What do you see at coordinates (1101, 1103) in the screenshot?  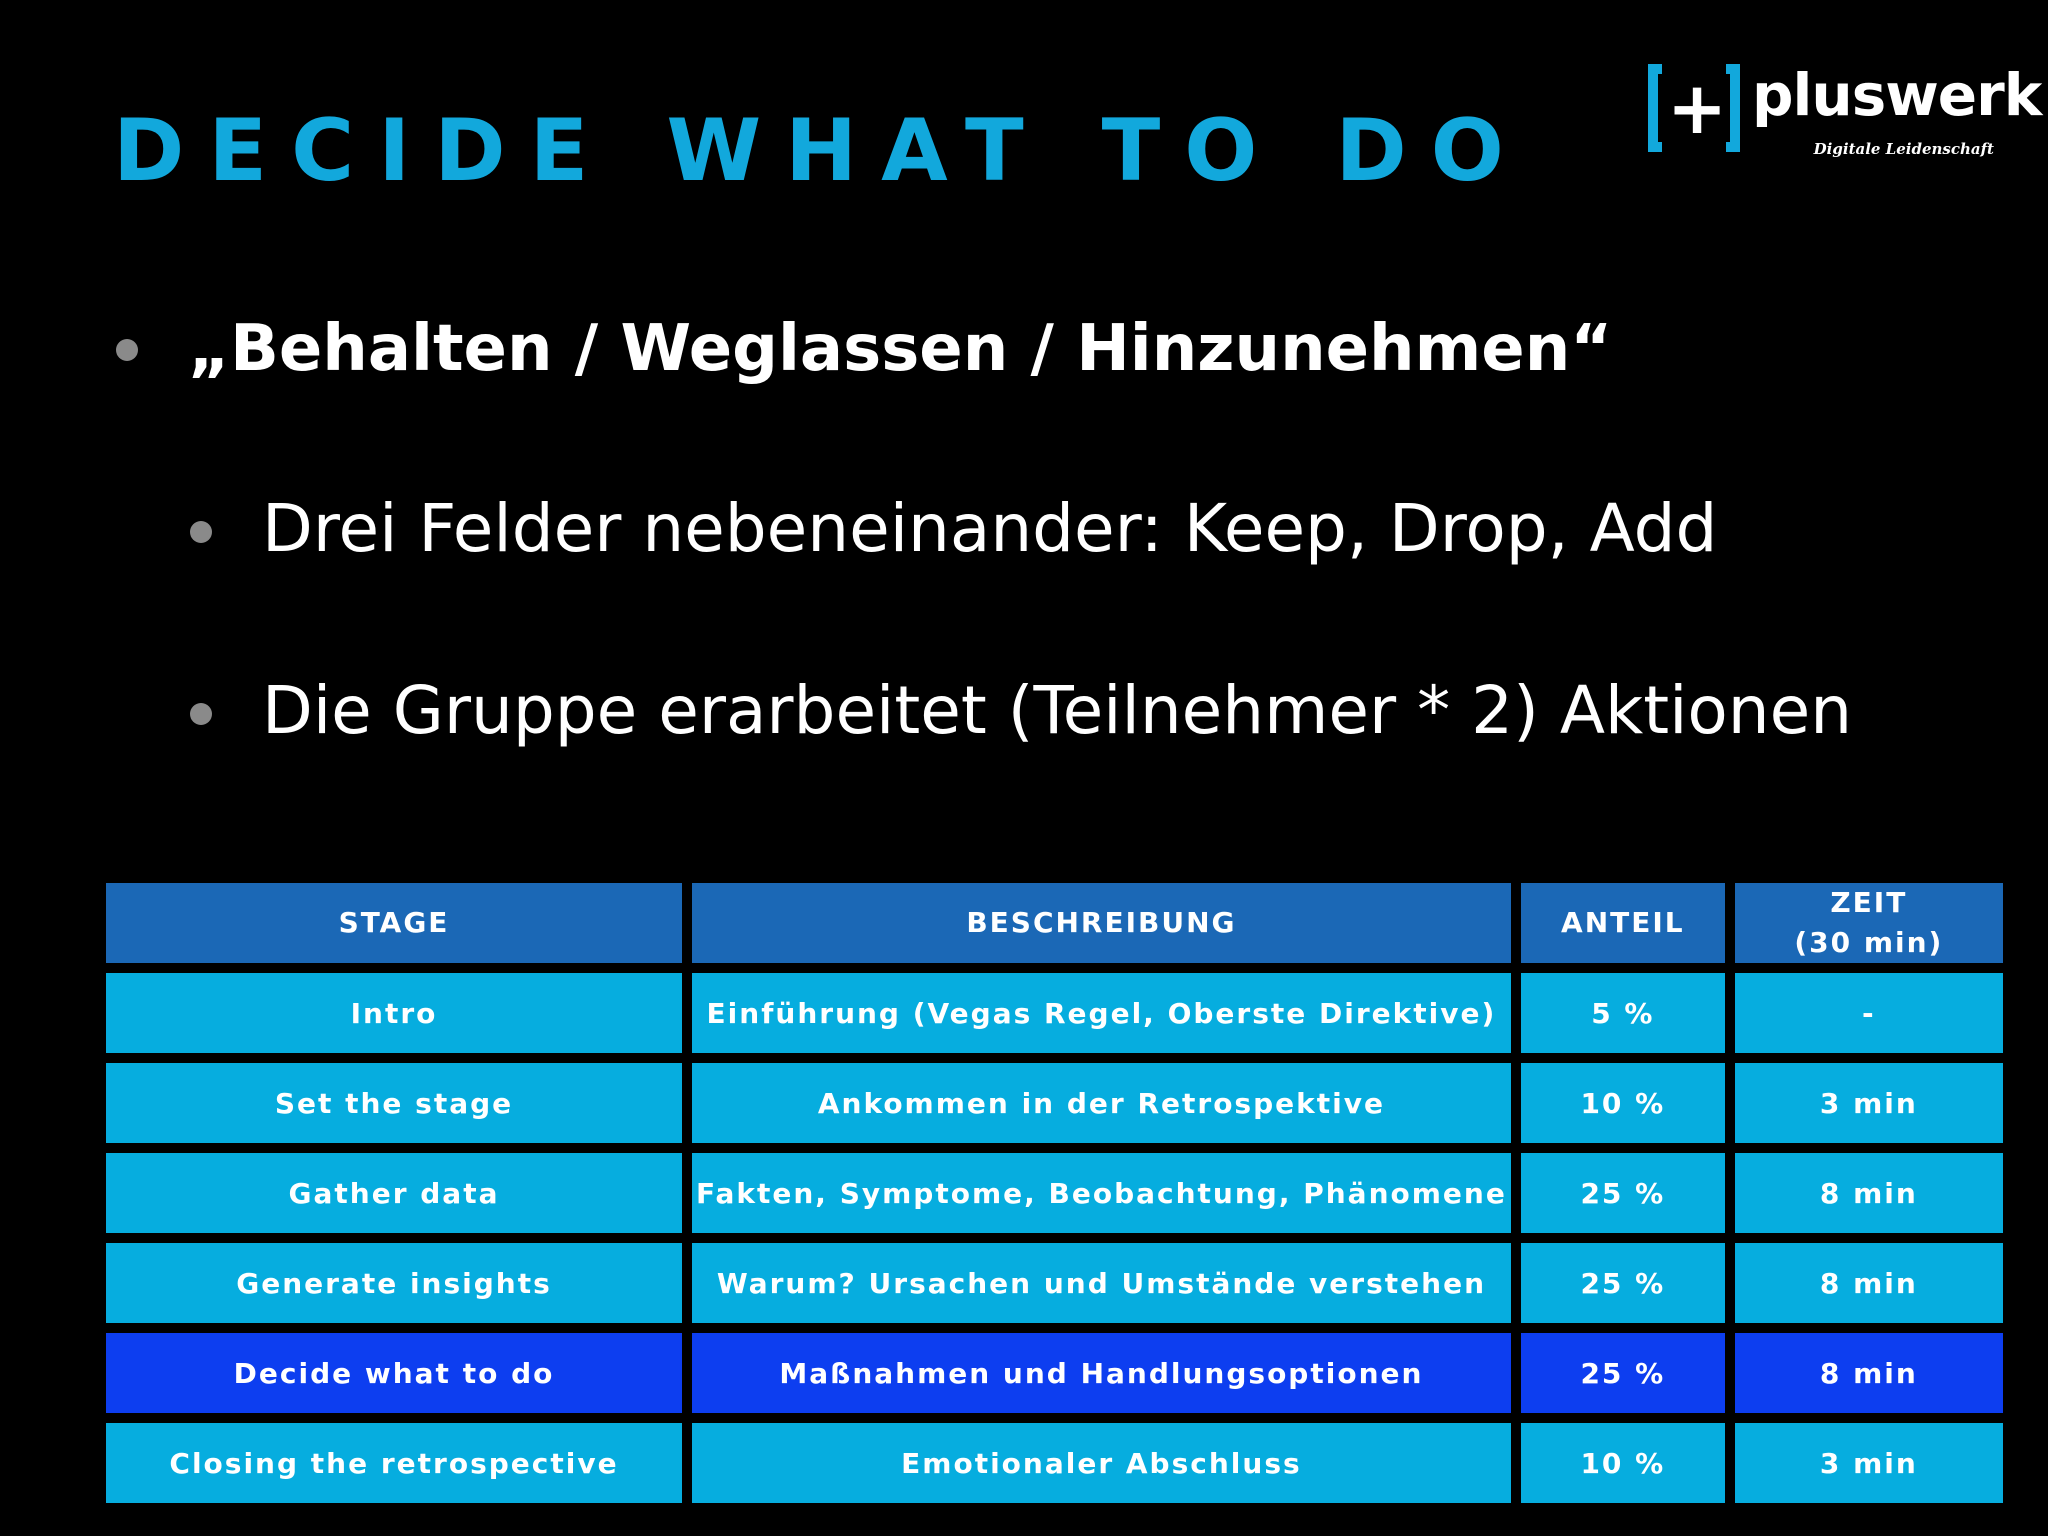 I see `cell-description: Ankommen in der Retrospektive` at bounding box center [1101, 1103].